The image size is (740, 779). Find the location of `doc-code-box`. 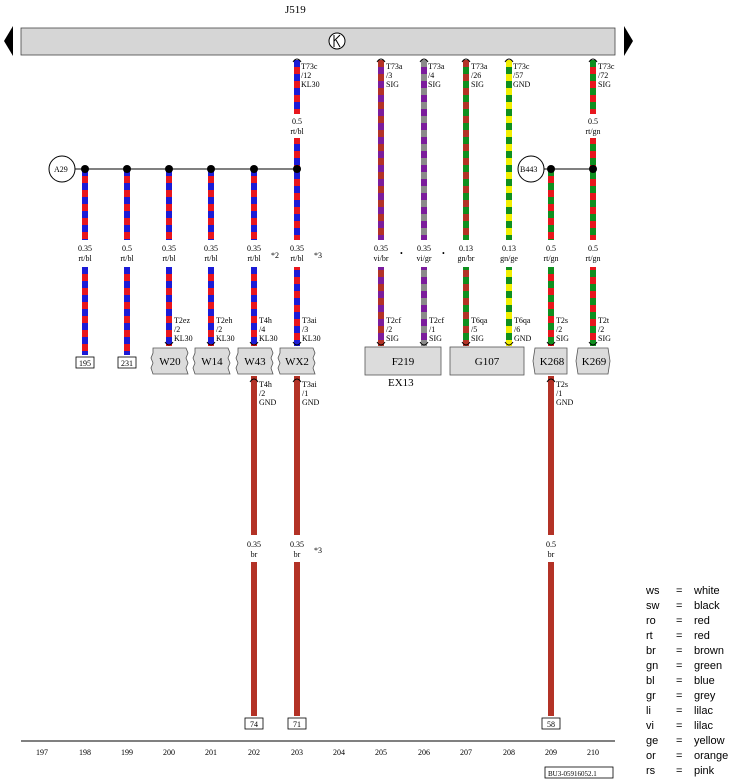

doc-code-box is located at coordinates (579, 772).